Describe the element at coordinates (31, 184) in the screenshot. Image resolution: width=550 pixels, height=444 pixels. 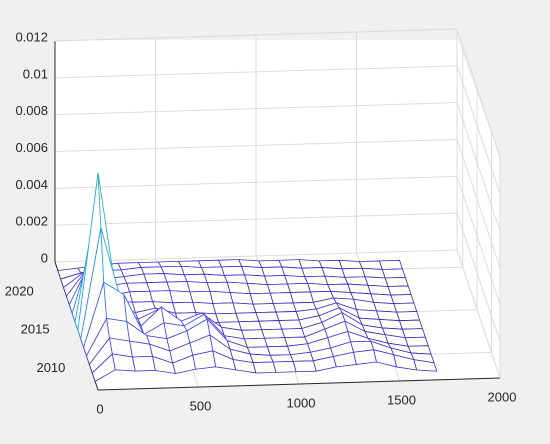
I see `z-tick-label: 0.004` at that location.